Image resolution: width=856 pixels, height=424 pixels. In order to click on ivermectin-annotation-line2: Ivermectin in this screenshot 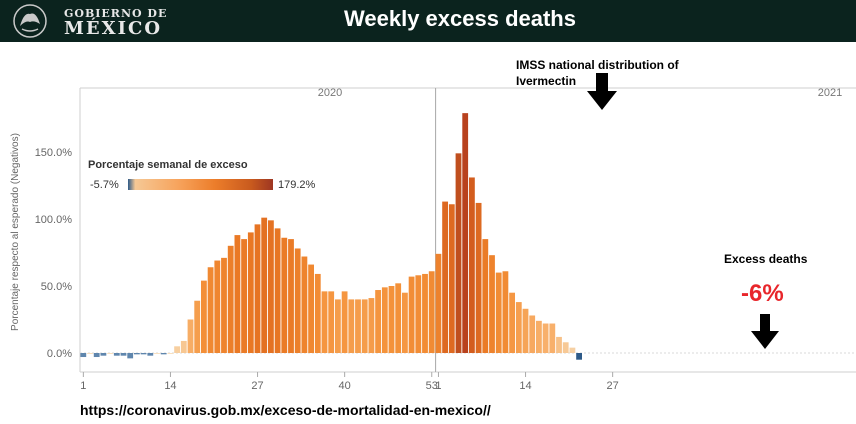, I will do `click(546, 81)`.